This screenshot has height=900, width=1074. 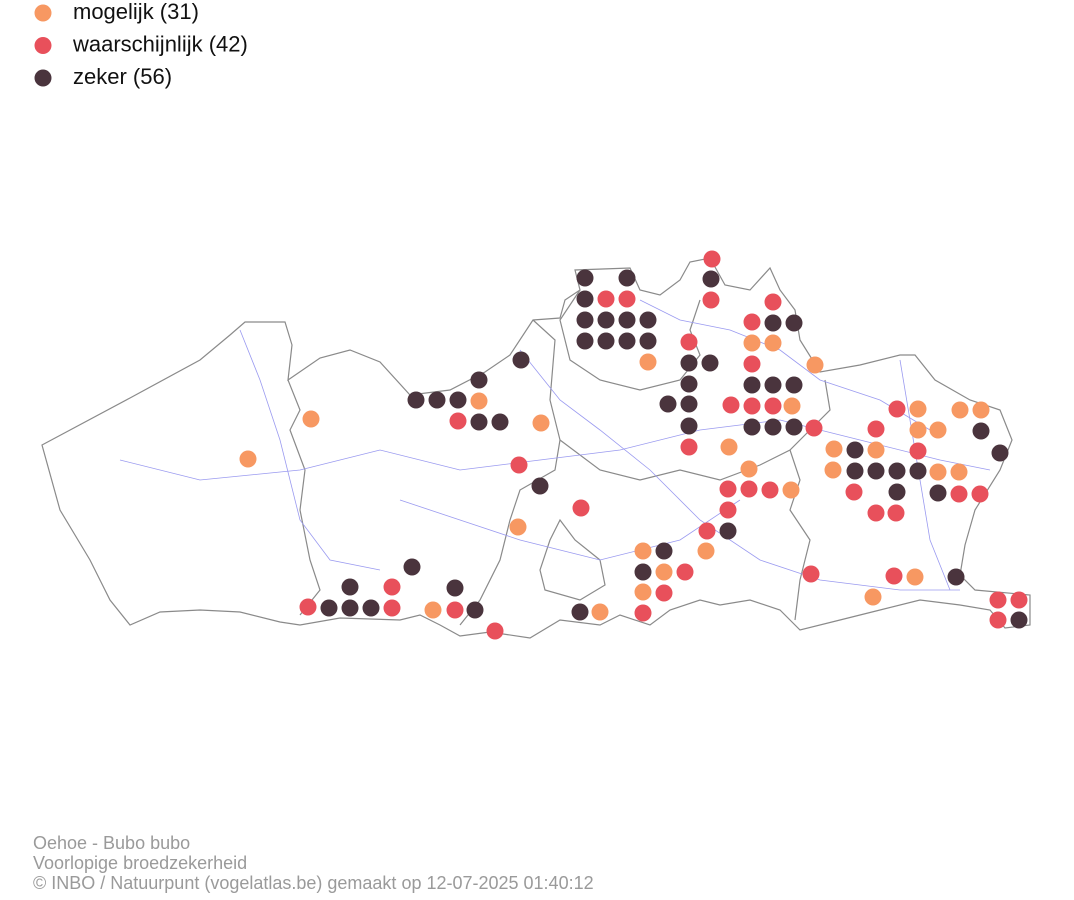 What do you see at coordinates (160, 43) in the screenshot?
I see `legend-label: waarschijnlijk (42)` at bounding box center [160, 43].